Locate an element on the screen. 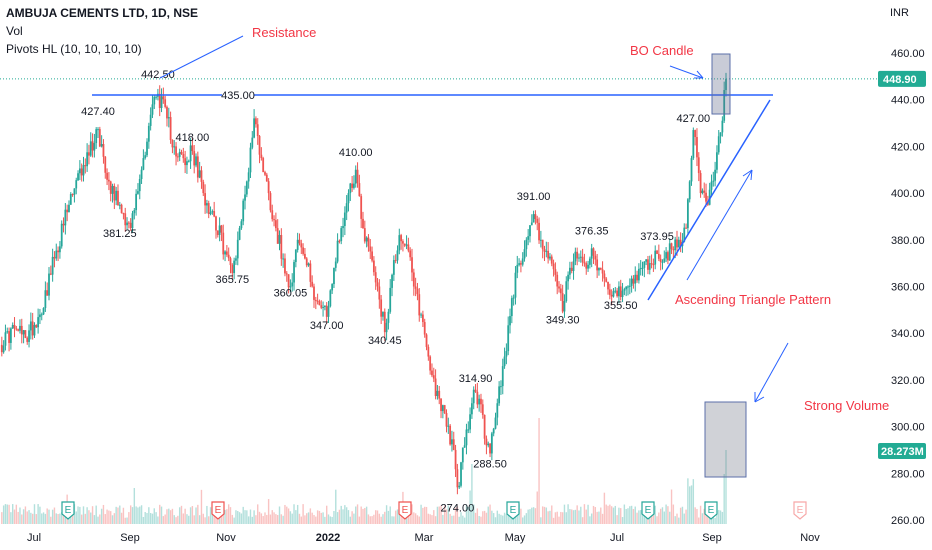 This screenshot has height=550, width=932. price-axis-tick-label: 380.00 is located at coordinates (908, 241).